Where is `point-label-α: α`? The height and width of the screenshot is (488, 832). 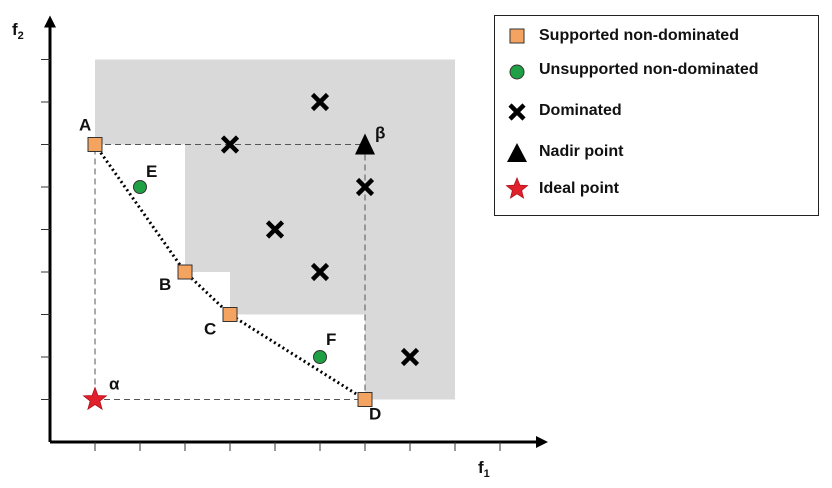 point-label-α: α is located at coordinates (114, 384).